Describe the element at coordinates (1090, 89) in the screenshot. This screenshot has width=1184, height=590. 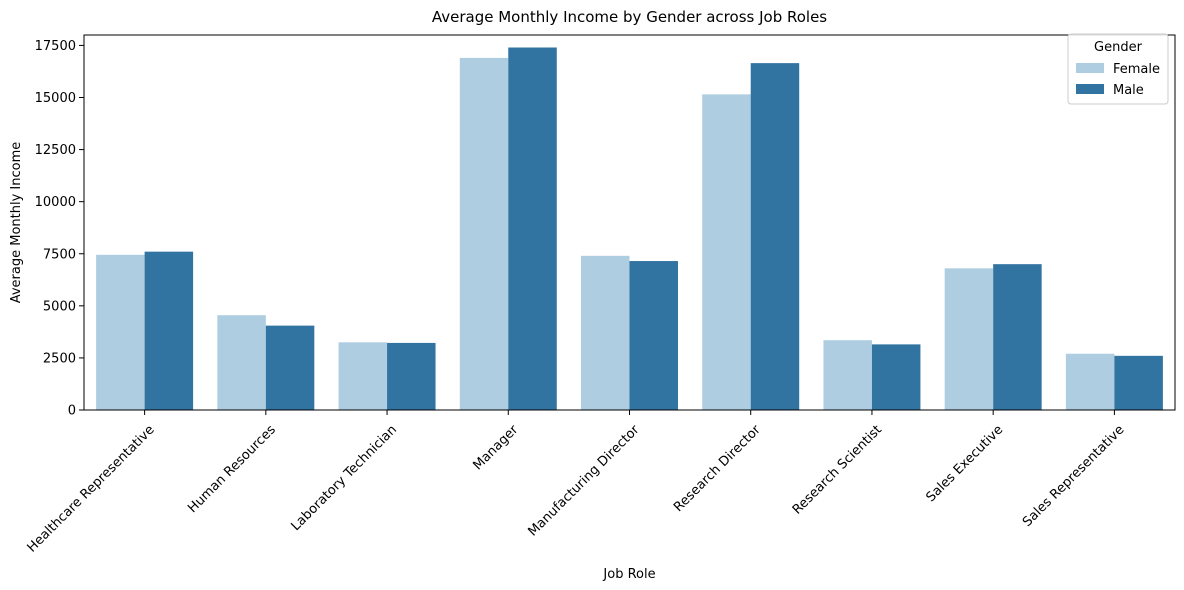
I see `legend-swatch-male` at that location.